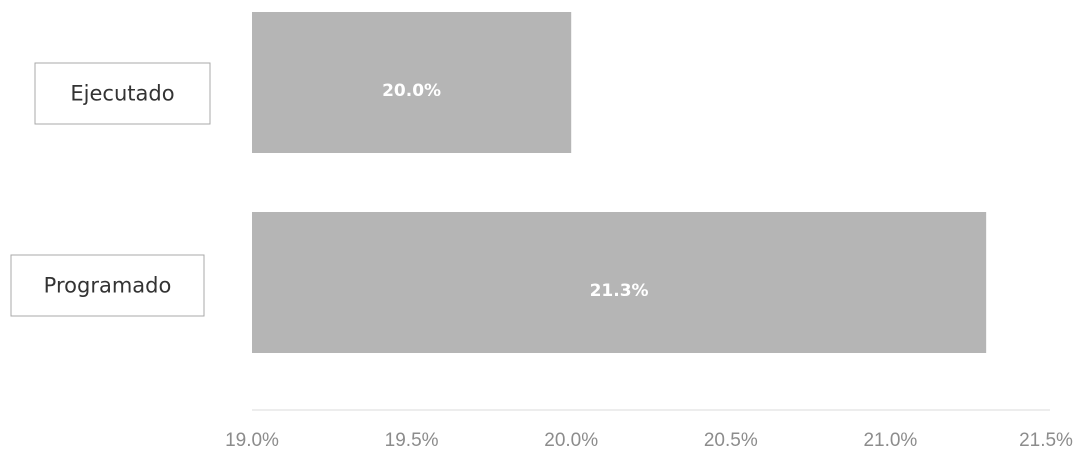  Describe the element at coordinates (890, 440) in the screenshot. I see `x-tick-label: 21.0%` at that location.